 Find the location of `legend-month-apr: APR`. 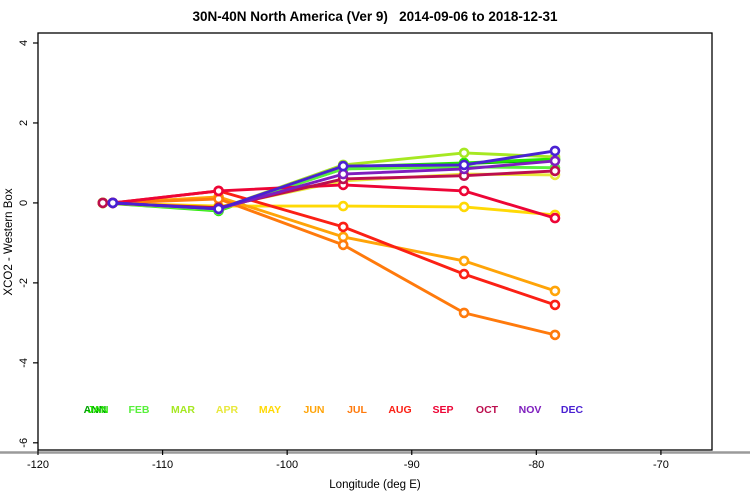

legend-month-apr: APR is located at coordinates (227, 410).